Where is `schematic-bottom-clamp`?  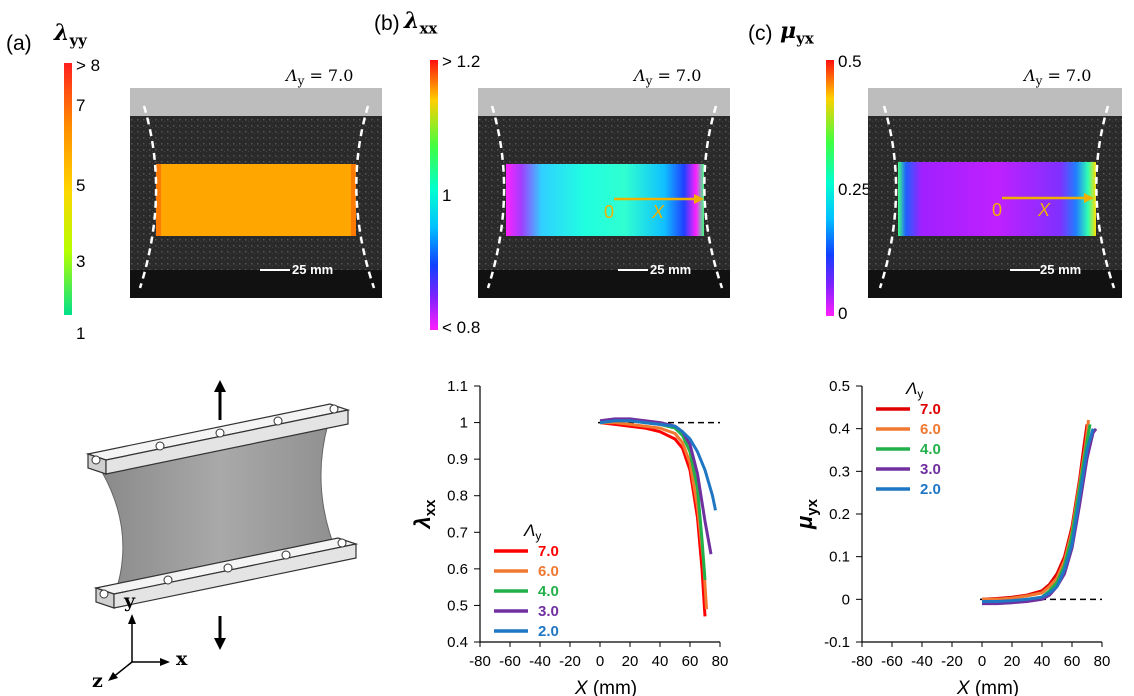
schematic-bottom-clamp is located at coordinates (235, 576).